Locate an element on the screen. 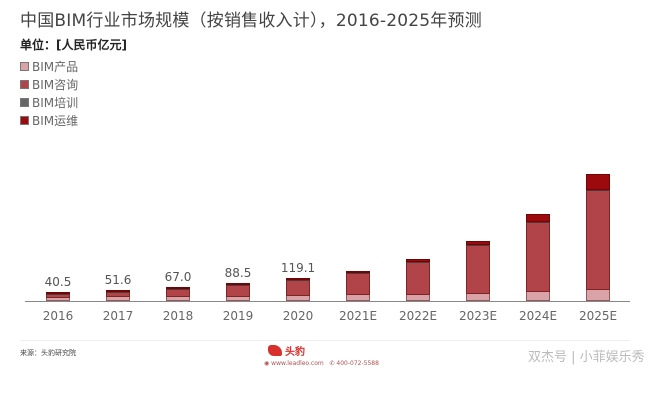 The width and height of the screenshot is (662, 405). bar-group-2019: 88.5 2019 is located at coordinates (238, 231).